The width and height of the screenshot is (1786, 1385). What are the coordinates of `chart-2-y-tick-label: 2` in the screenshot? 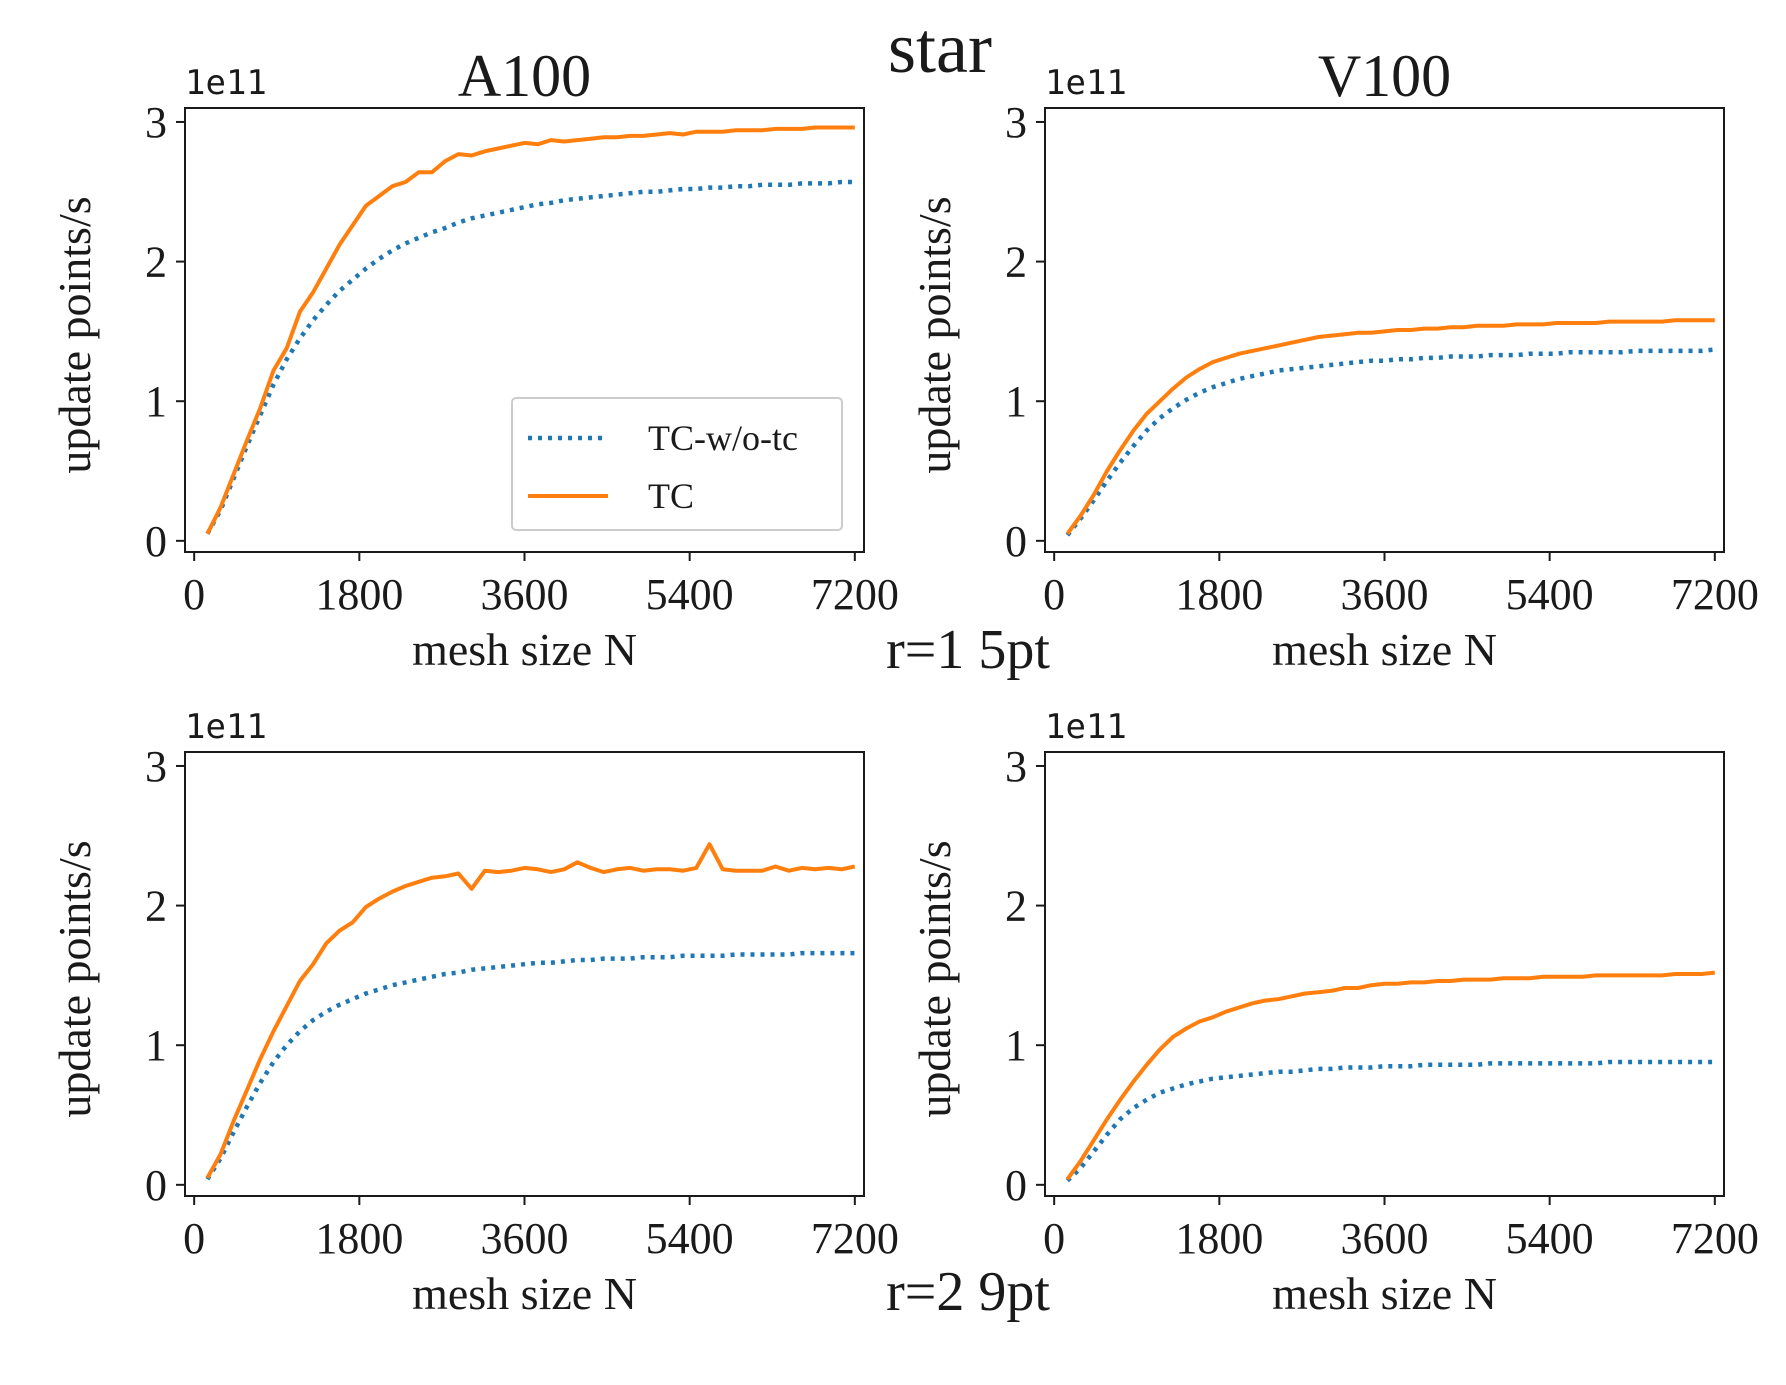 It's located at (1016, 262).